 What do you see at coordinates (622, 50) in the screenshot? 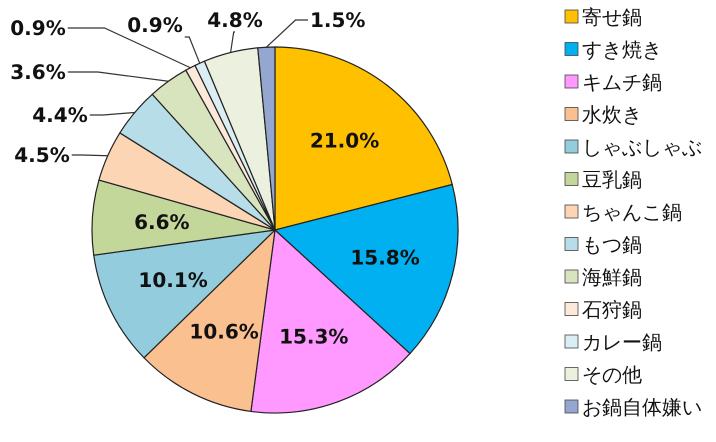
I see `legend-label: すき焼き` at bounding box center [622, 50].